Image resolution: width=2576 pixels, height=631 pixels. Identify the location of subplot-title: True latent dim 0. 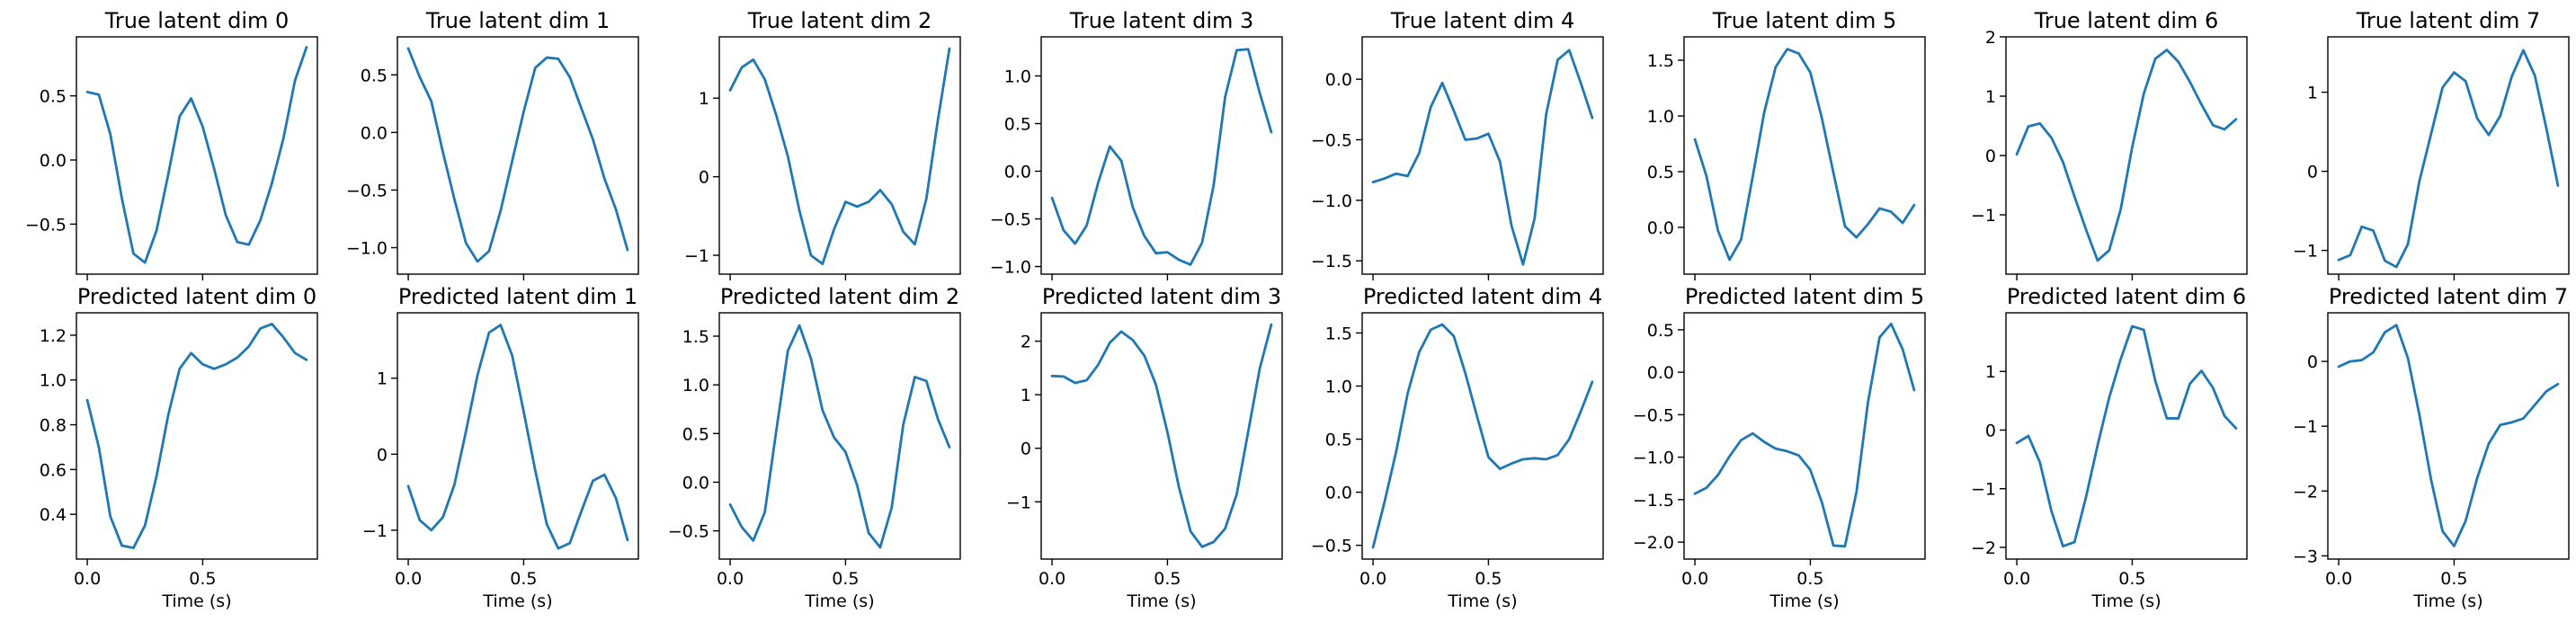
(197, 20).